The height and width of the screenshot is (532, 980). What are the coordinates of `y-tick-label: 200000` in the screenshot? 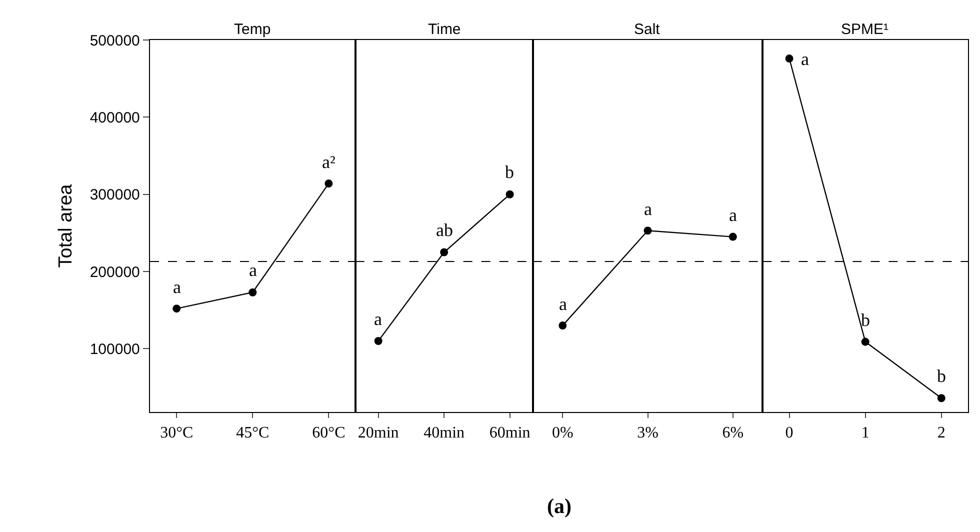 It's located at (115, 272).